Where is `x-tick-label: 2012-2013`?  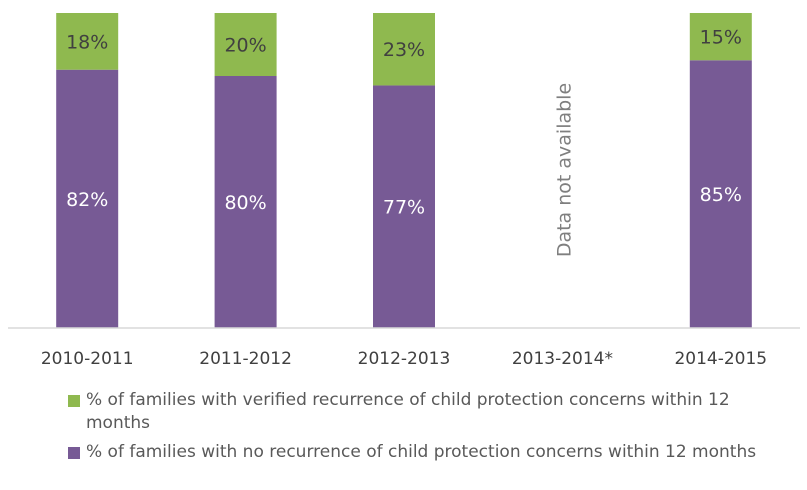
x-tick-label: 2012-2013 is located at coordinates (404, 359).